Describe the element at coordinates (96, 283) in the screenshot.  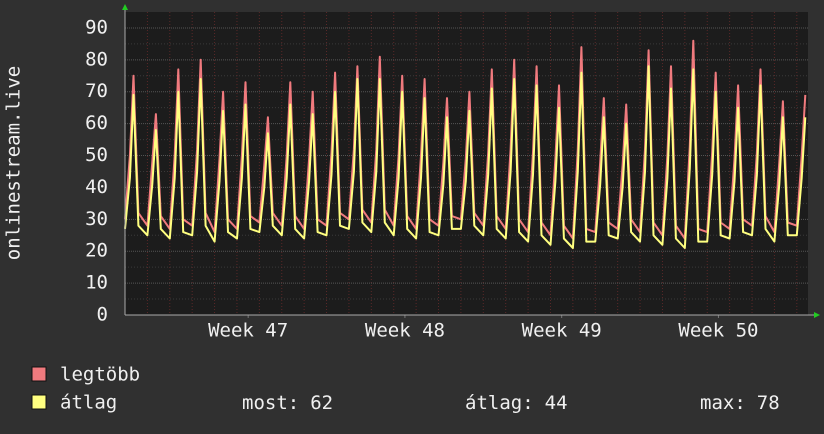
I see `y-tick-label: 10` at that location.